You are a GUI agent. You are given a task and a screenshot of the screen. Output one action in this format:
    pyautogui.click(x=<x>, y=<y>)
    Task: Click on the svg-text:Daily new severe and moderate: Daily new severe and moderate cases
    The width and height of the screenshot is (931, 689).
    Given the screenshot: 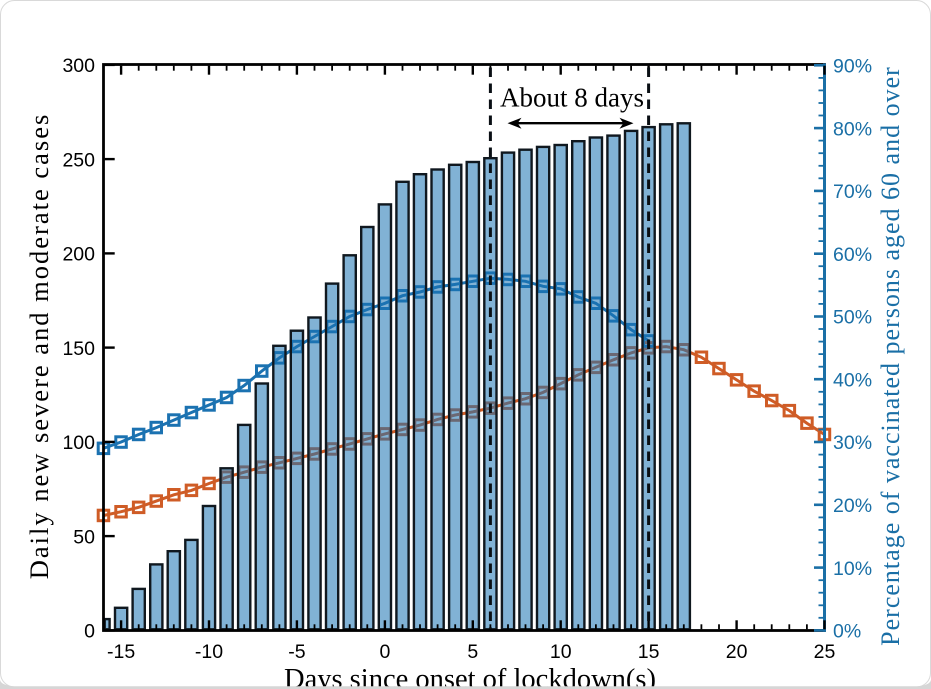 What is the action you would take?
    pyautogui.click(x=39, y=346)
    